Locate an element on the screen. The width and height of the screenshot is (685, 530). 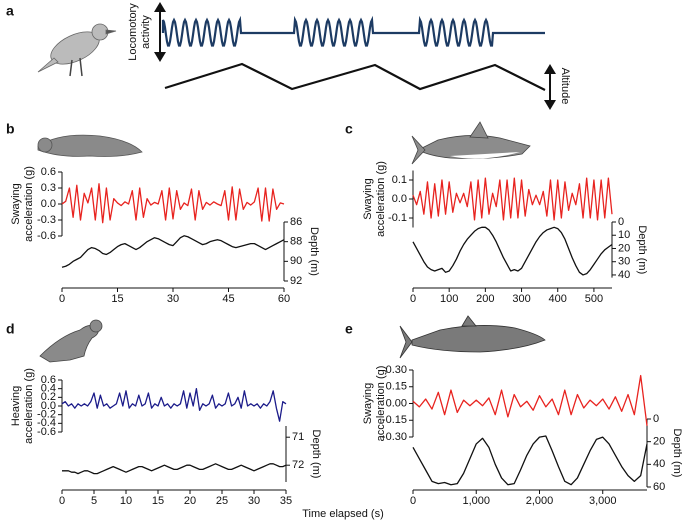
x-tick-label: 100 is located at coordinates (449, 299).